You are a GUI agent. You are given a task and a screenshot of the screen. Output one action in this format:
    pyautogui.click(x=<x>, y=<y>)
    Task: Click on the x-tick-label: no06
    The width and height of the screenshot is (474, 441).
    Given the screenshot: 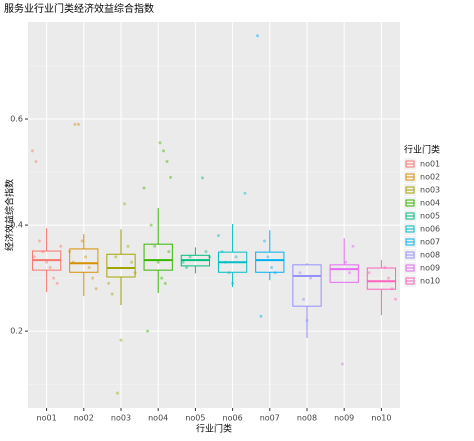 What is the action you would take?
    pyautogui.click(x=233, y=418)
    